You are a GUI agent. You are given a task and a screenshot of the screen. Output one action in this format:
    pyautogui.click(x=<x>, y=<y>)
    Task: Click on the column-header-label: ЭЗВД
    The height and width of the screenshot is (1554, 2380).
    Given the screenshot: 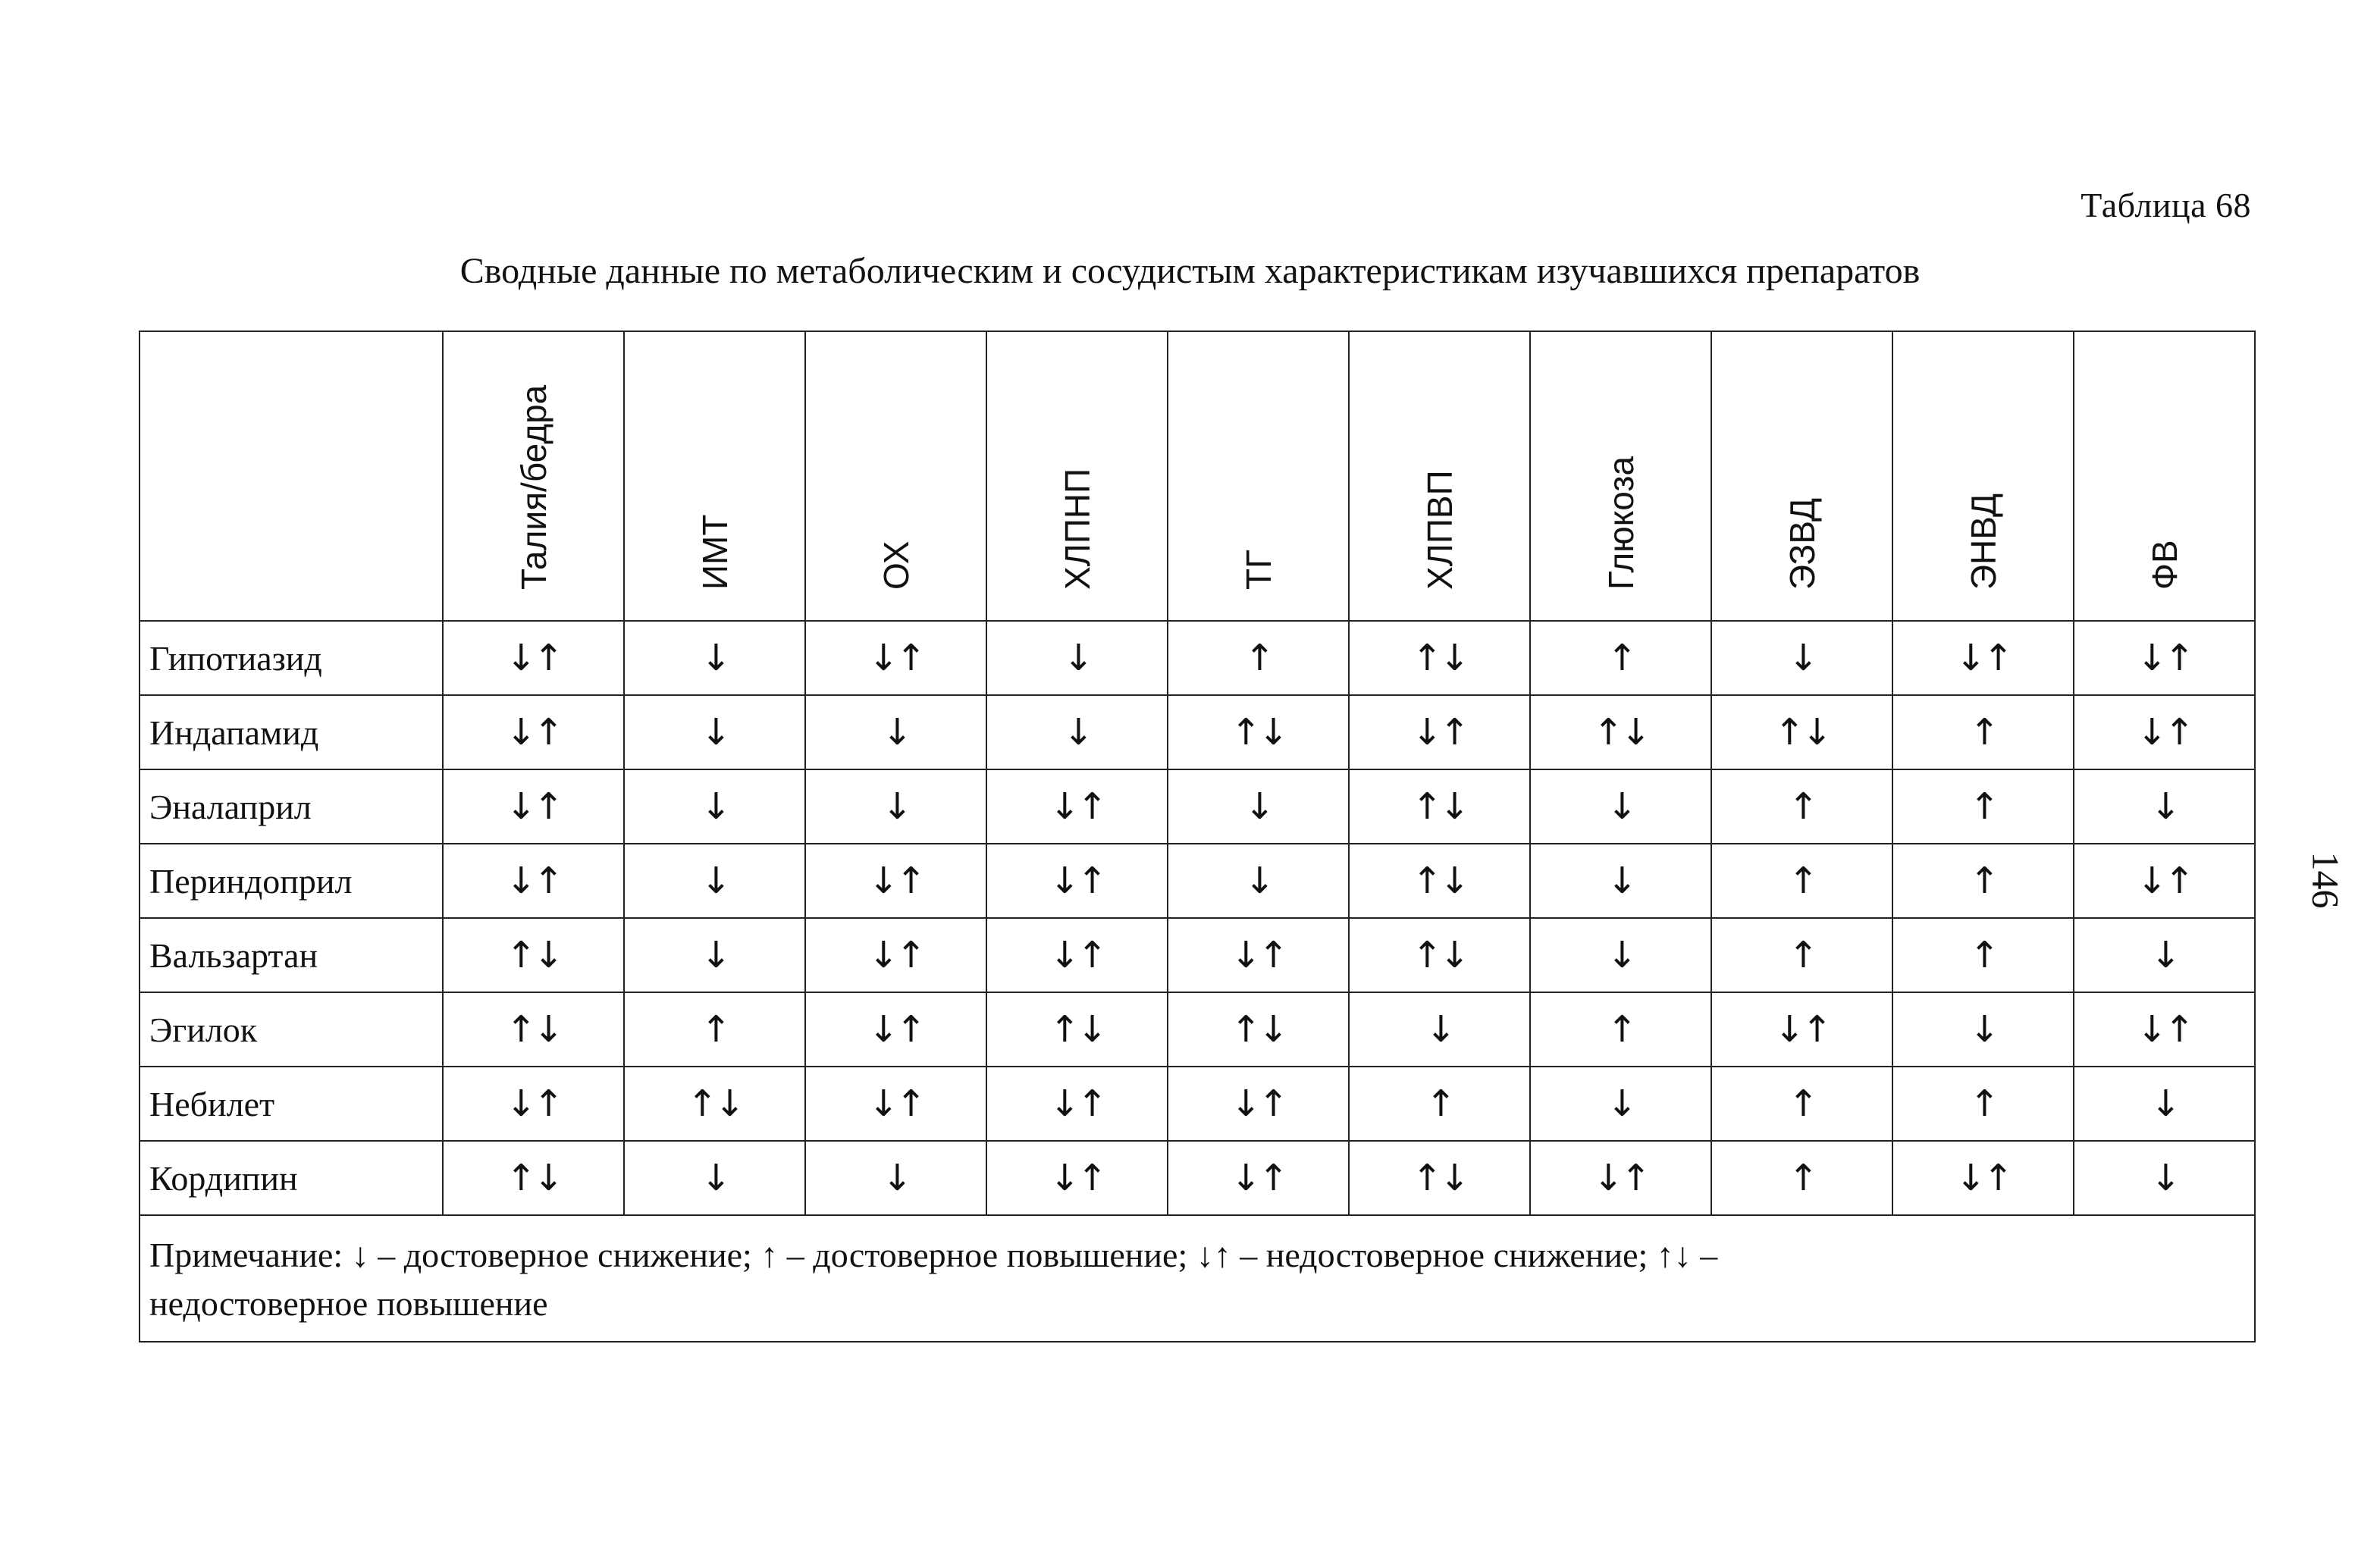 What is the action you would take?
    pyautogui.click(x=1802, y=543)
    